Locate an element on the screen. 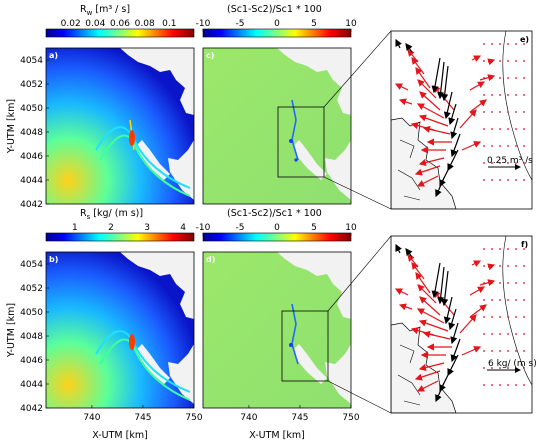  colorbar-diff-bottom: (Sc1-Sc2)/Sc1 * 100 -10 -5 0 5 10 is located at coordinates (276, 225).